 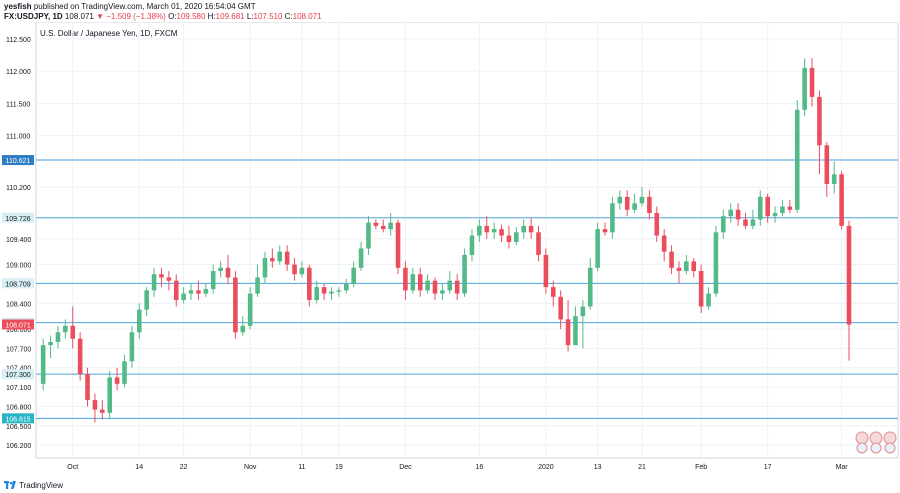 I want to click on y-tick-label: 106.500, so click(x=18, y=427).